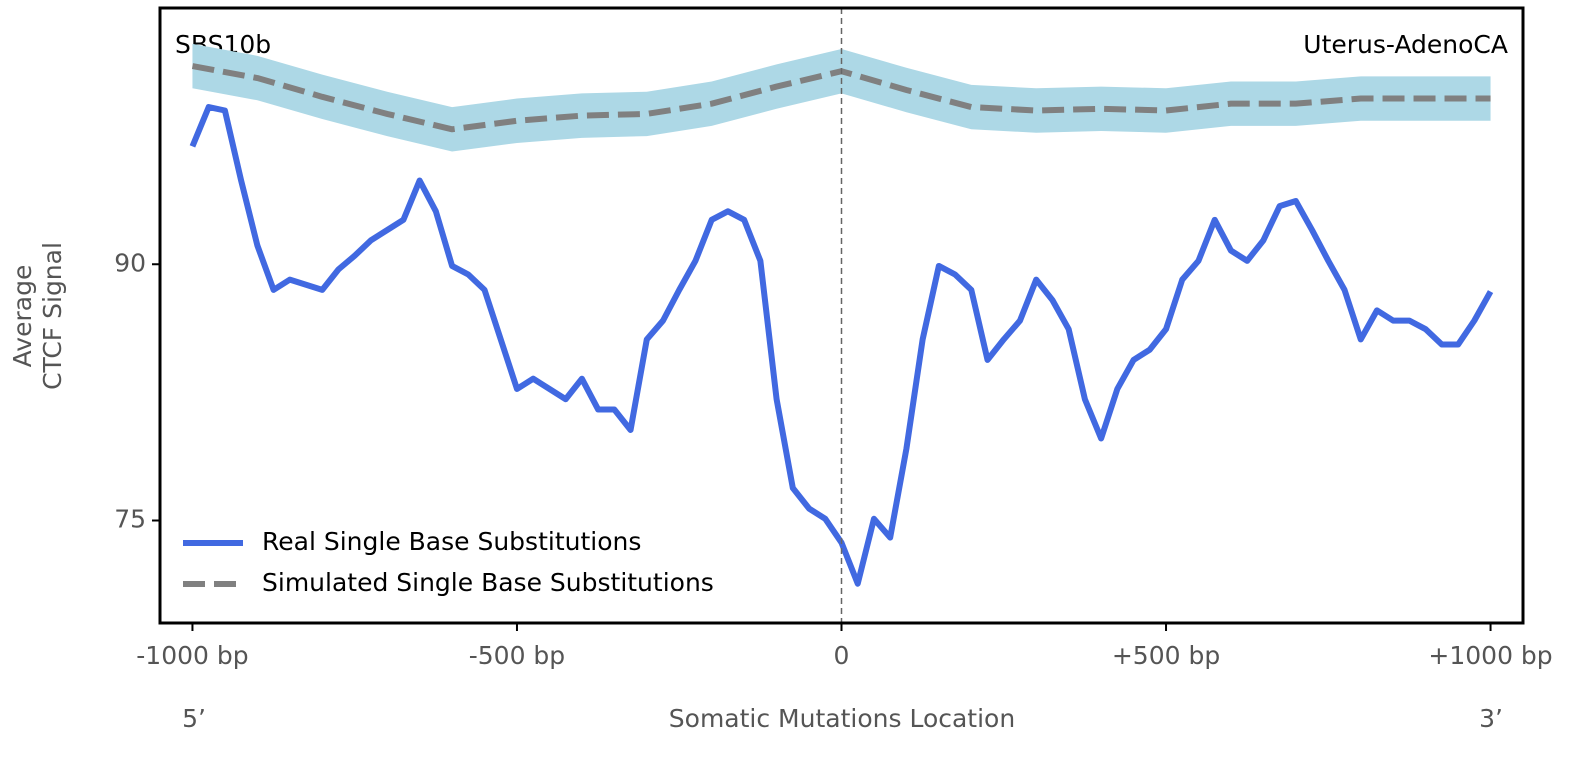  What do you see at coordinates (451, 541) in the screenshot?
I see `legend-label: Real Single Base Substitutions` at bounding box center [451, 541].